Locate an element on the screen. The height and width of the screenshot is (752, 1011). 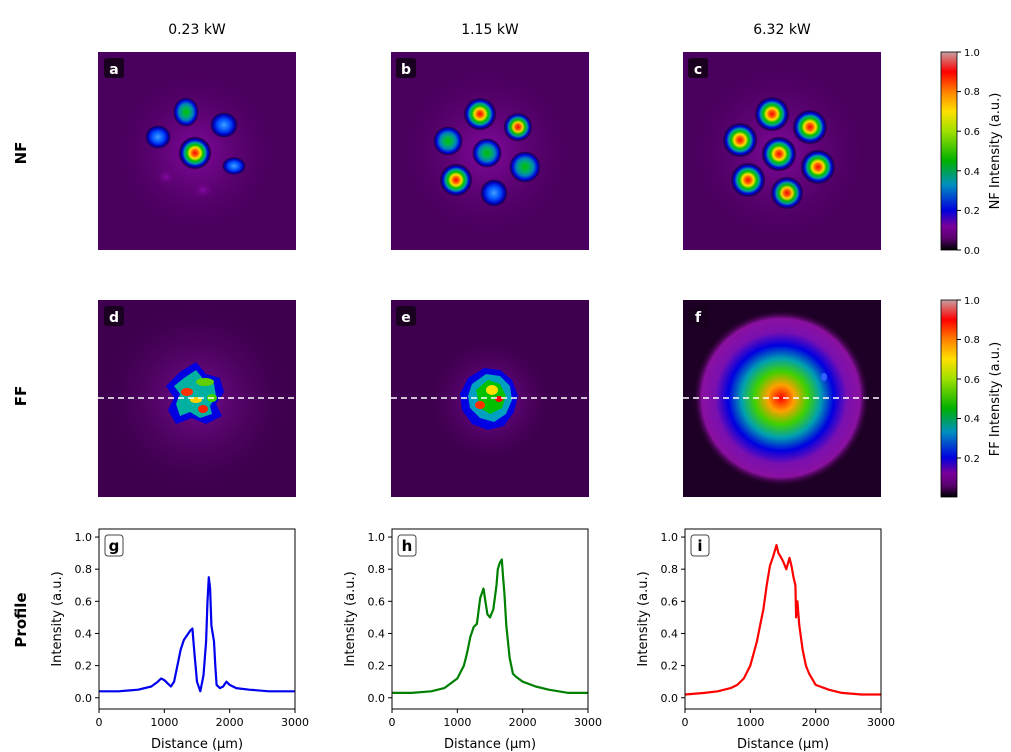
colorbar-nf-tick-1: 0.2 is located at coordinates (972, 211).